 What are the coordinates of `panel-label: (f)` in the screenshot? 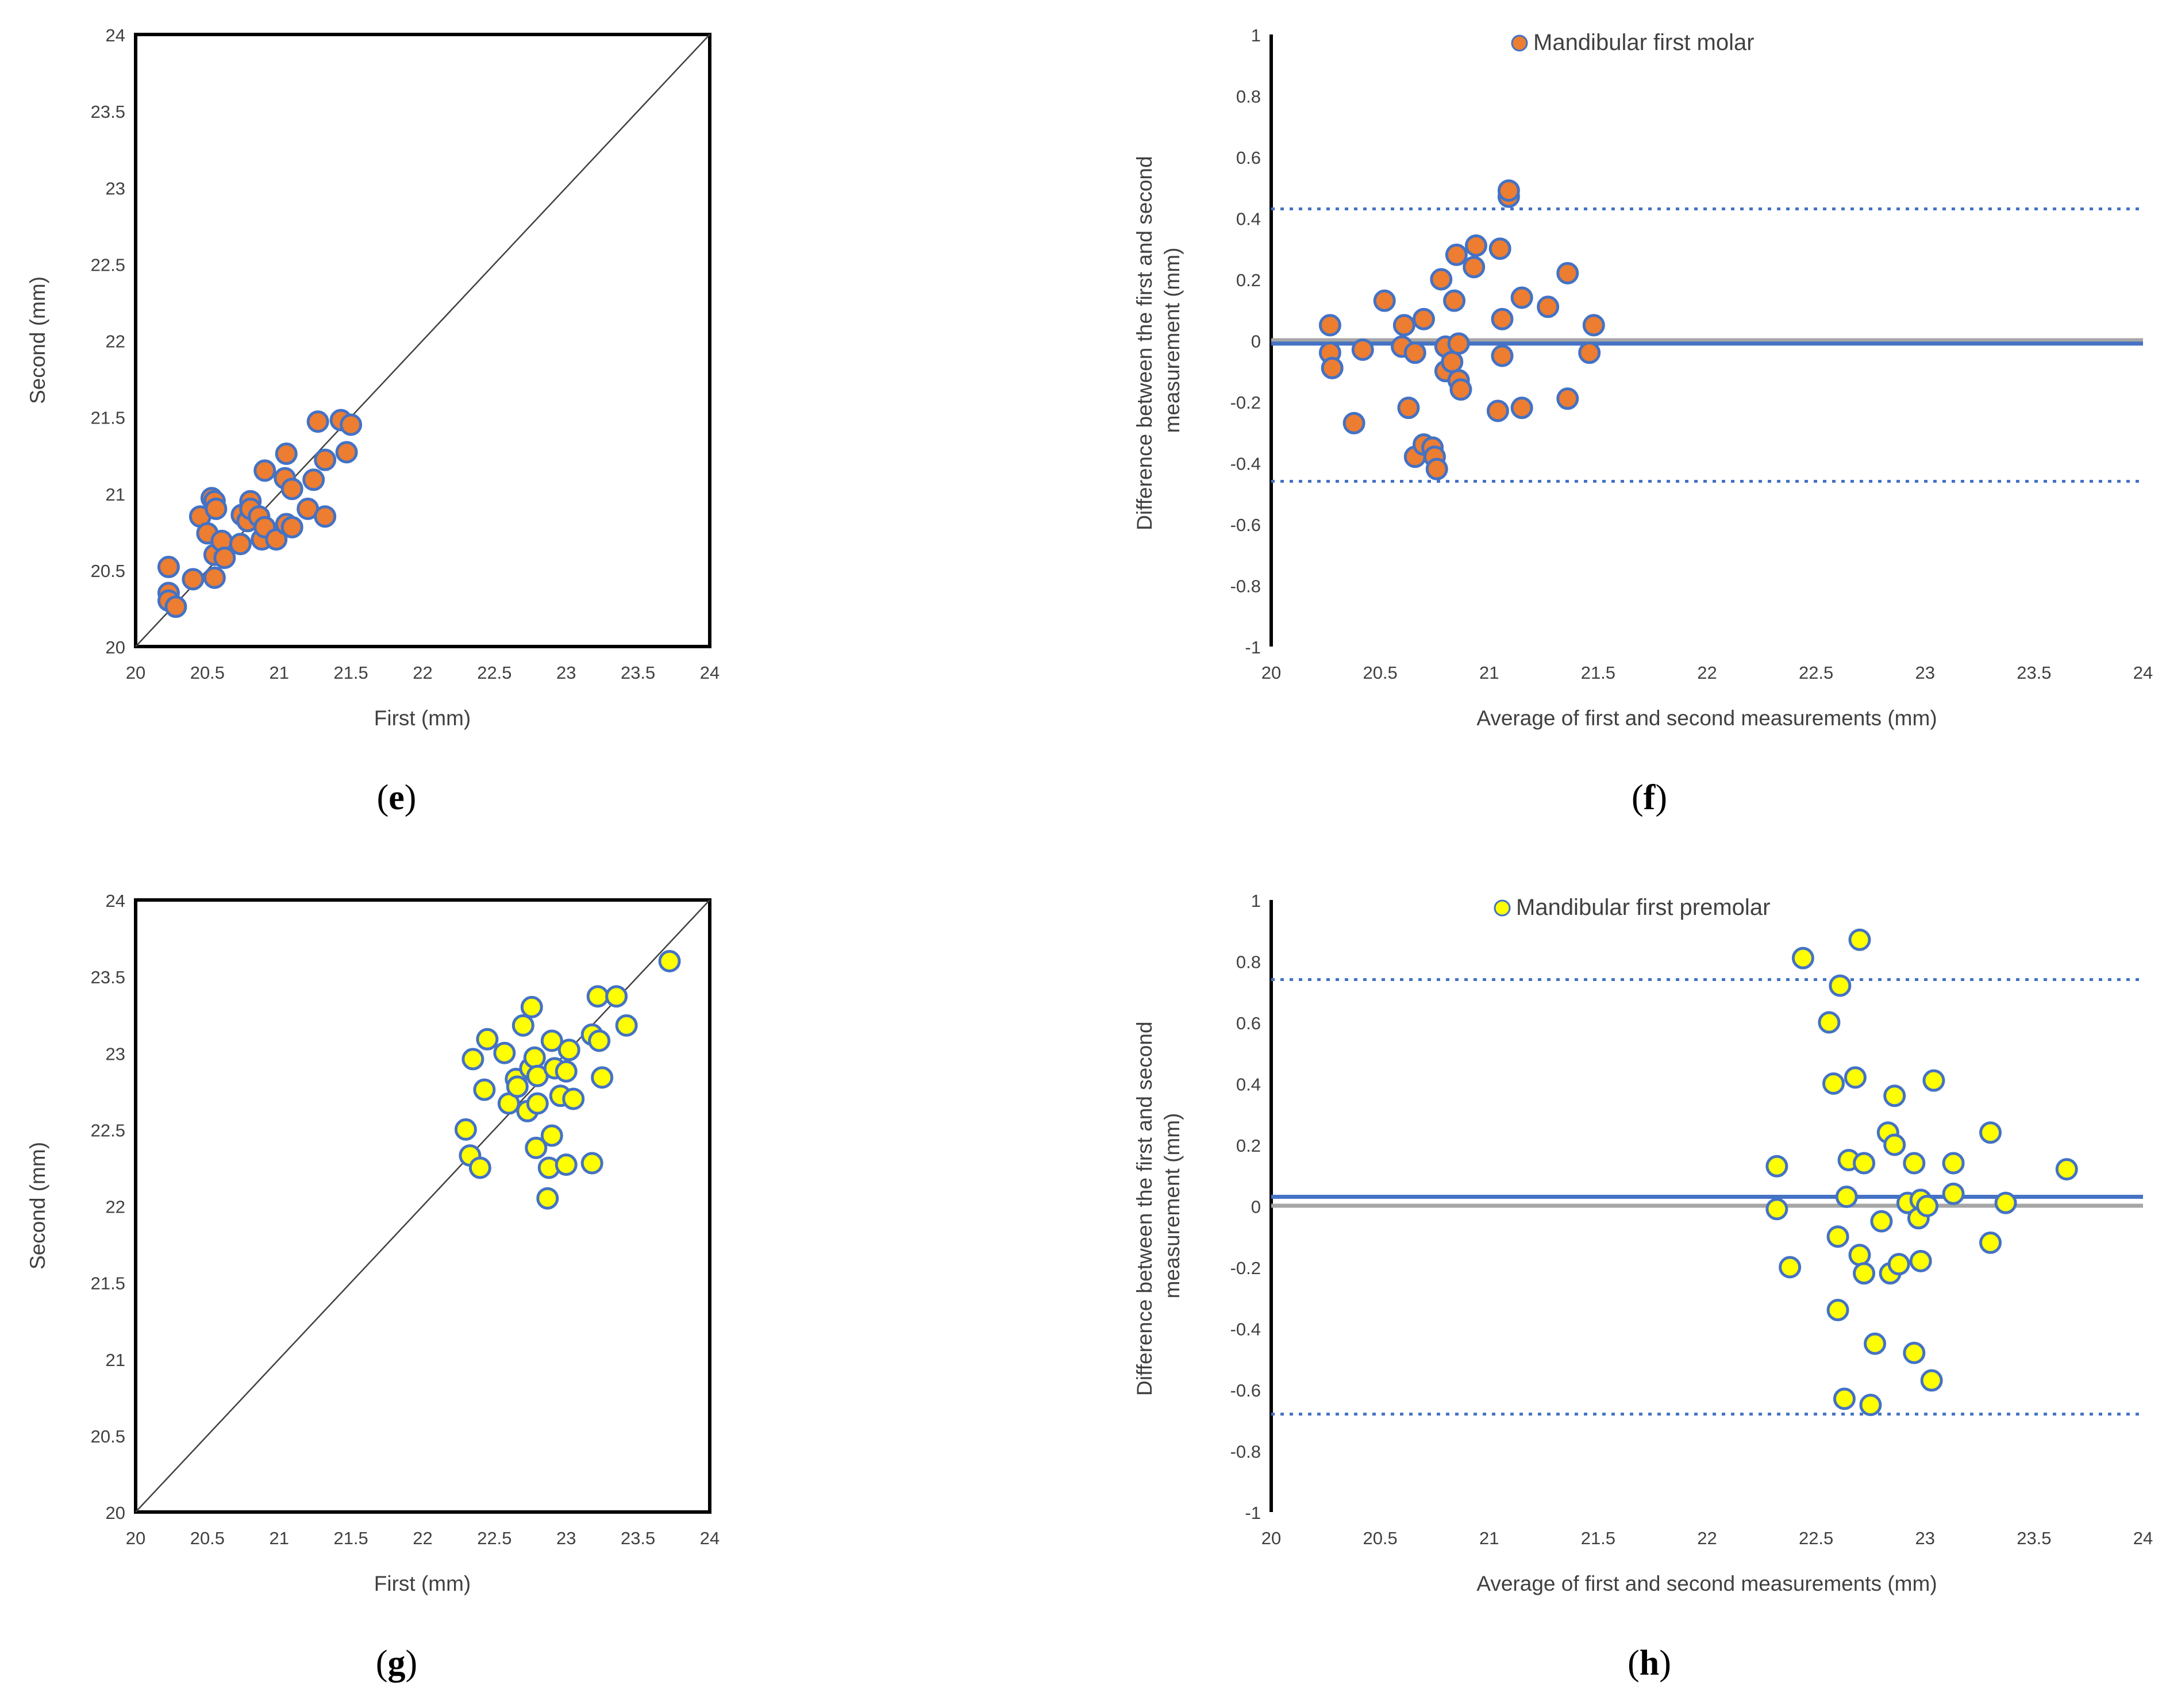 It's located at (1649, 797).